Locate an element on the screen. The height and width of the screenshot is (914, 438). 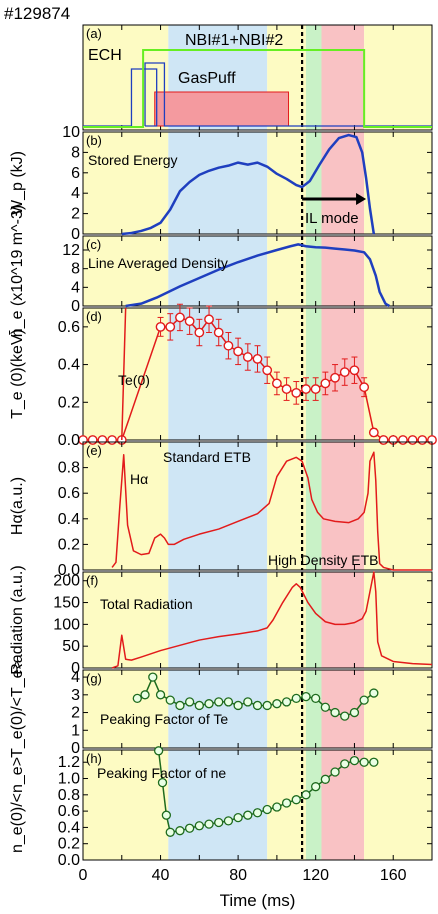
il-mode-label: IL mode is located at coordinates (332, 218).